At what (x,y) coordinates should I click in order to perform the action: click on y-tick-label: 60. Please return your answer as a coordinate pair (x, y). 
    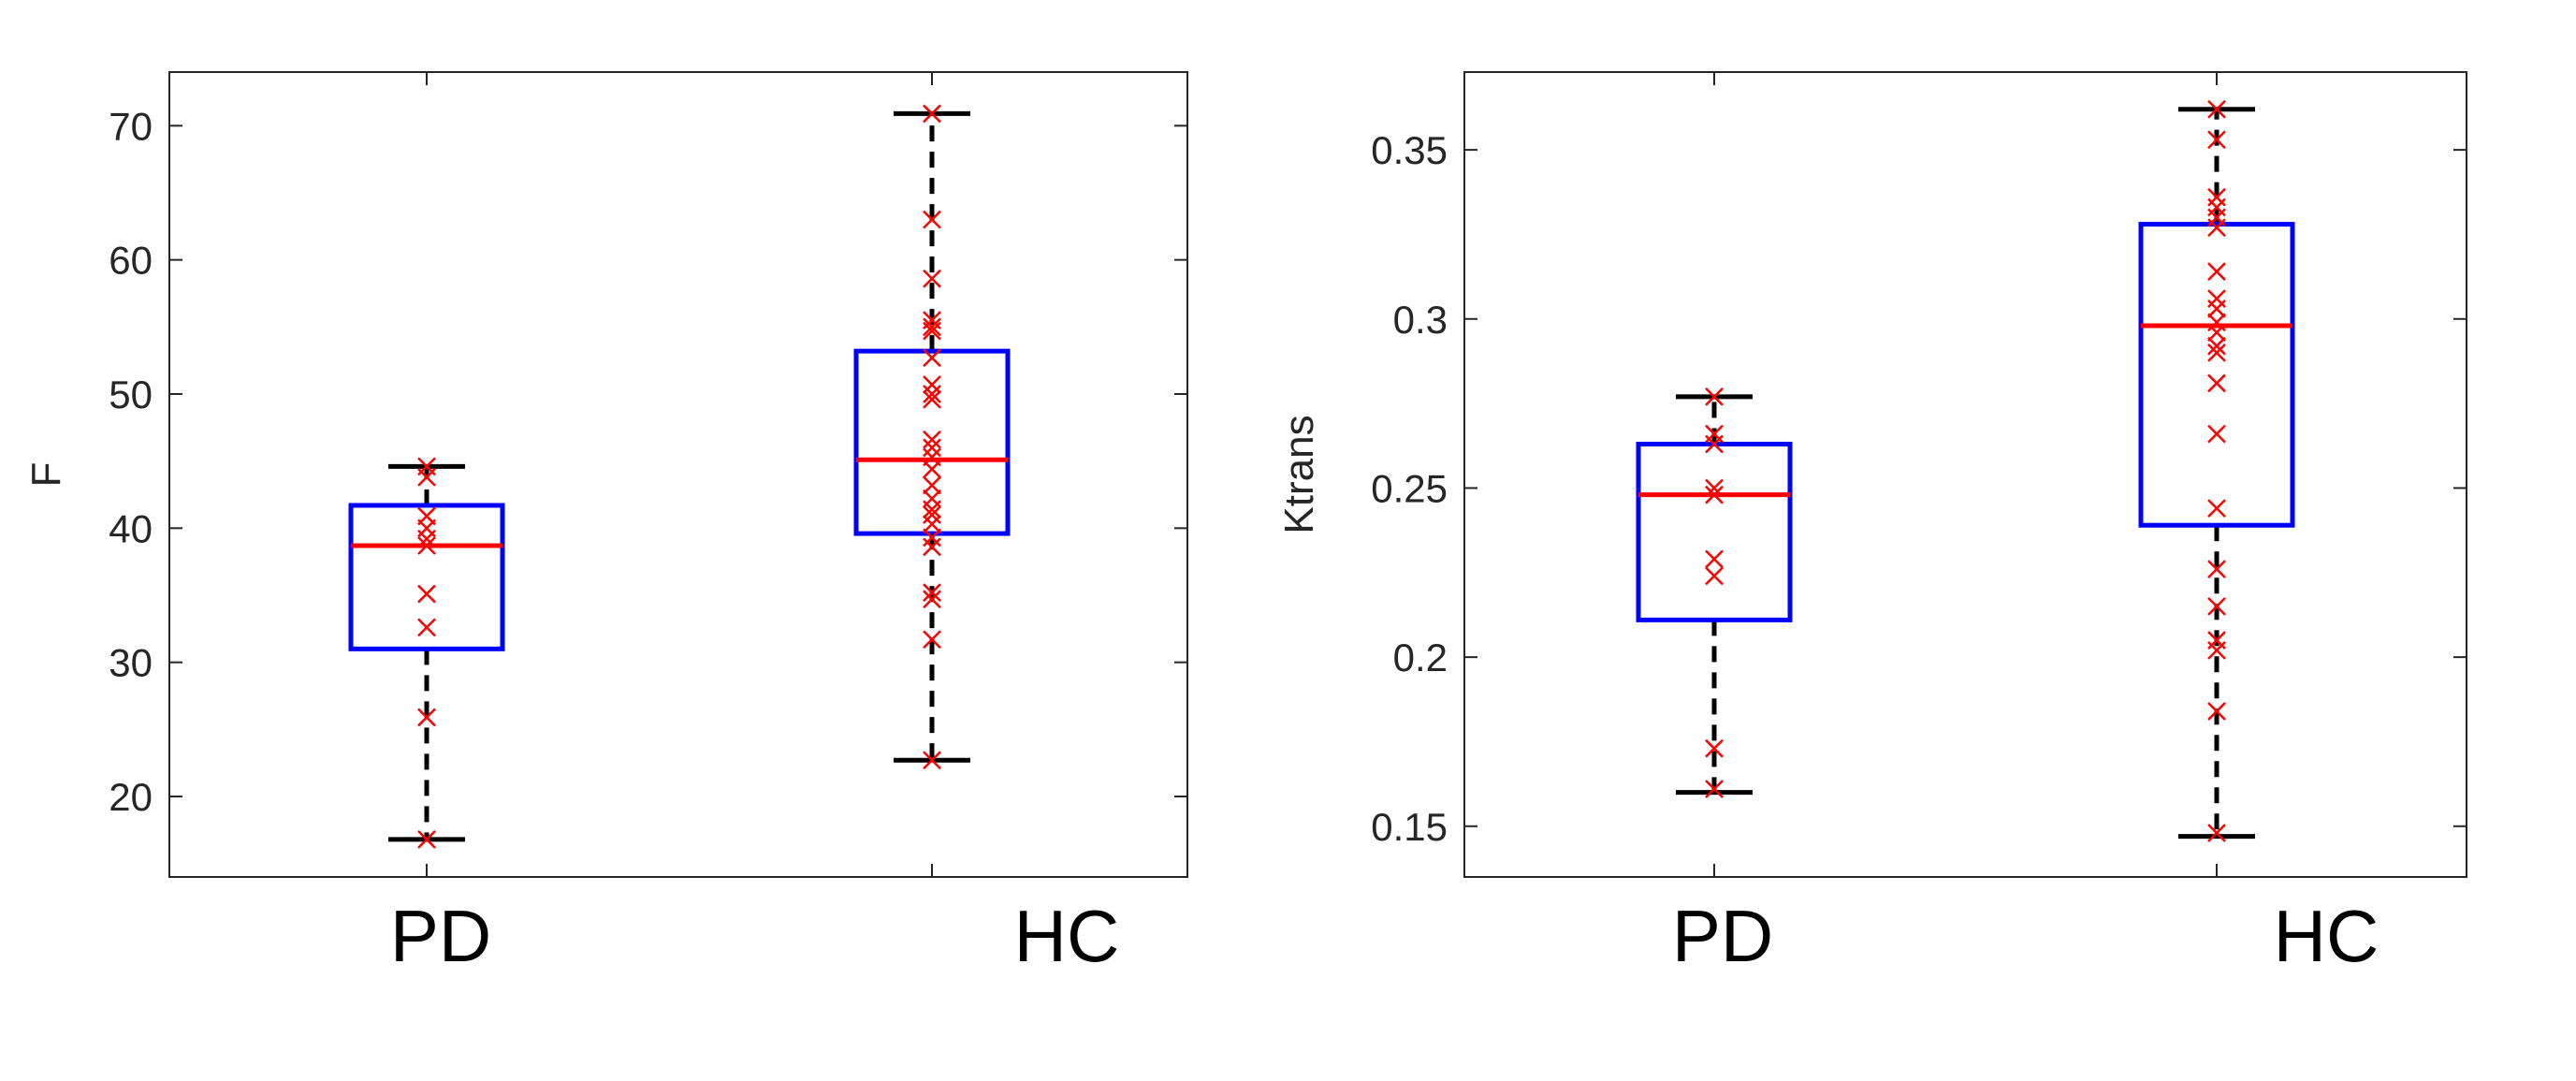
    Looking at the image, I should click on (131, 261).